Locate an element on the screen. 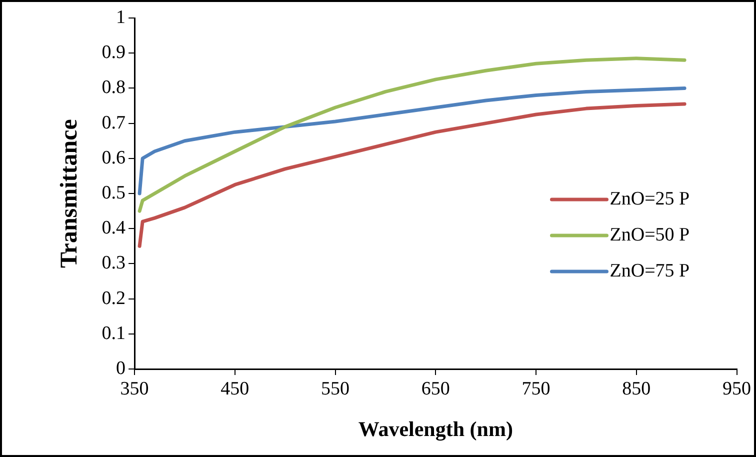  x-tick-label: 350 is located at coordinates (134, 389).